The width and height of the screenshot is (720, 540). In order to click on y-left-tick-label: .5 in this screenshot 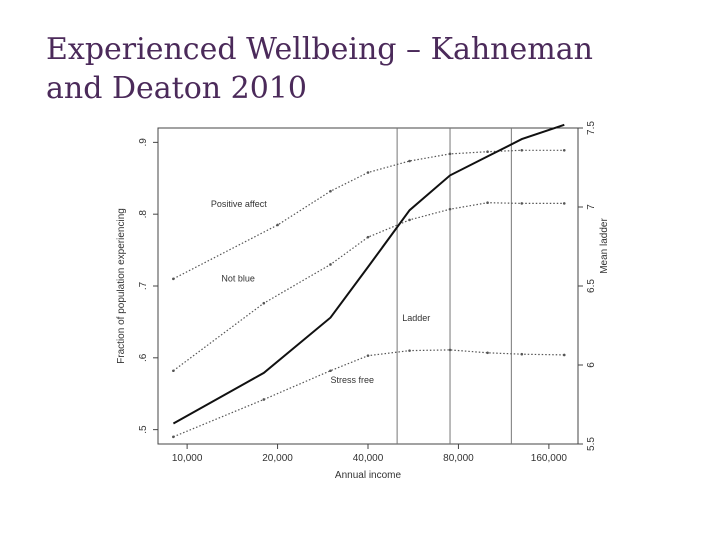, I will do `click(143, 429)`.